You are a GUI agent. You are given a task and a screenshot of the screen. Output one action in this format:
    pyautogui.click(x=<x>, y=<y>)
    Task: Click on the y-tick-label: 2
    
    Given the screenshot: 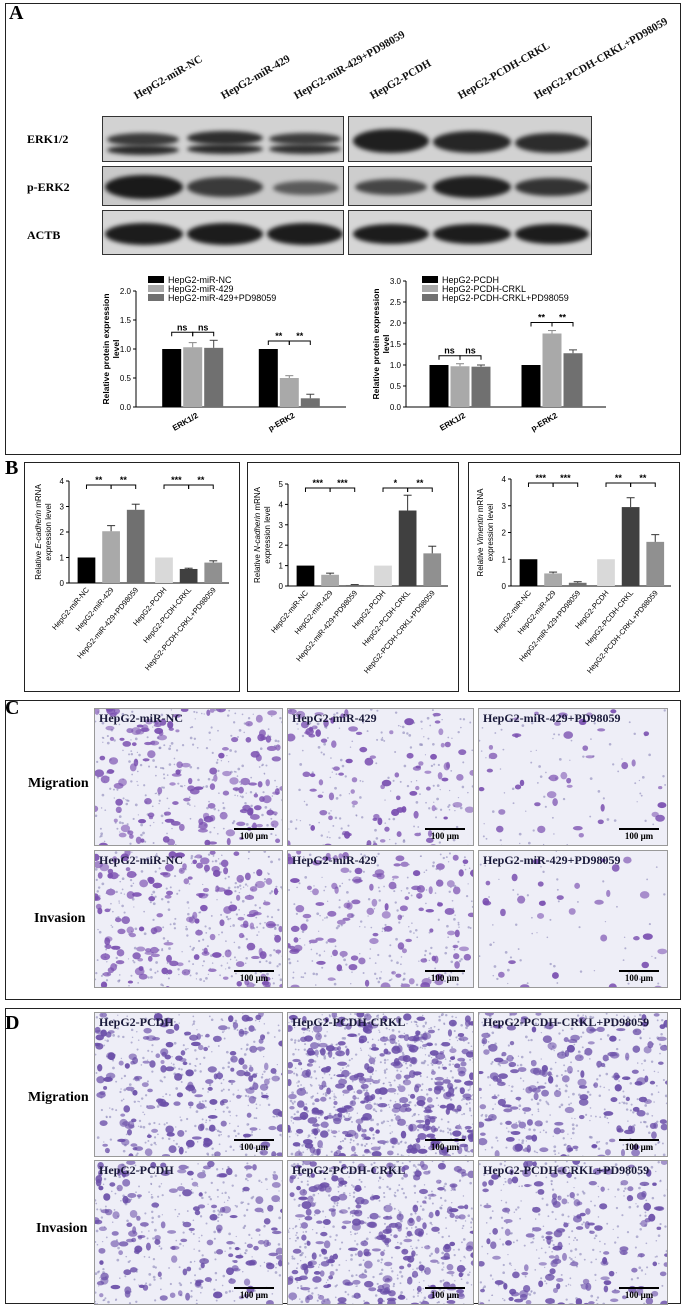 What is the action you would take?
    pyautogui.click(x=281, y=545)
    